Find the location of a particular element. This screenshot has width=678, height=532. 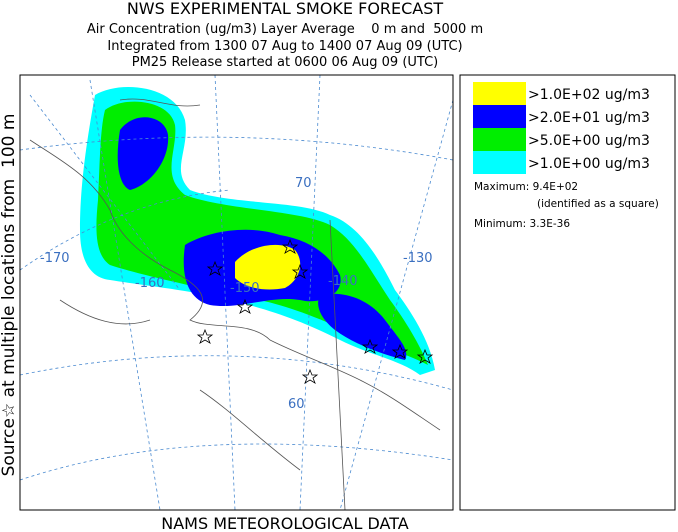

longitude-label: -160 is located at coordinates (150, 283).